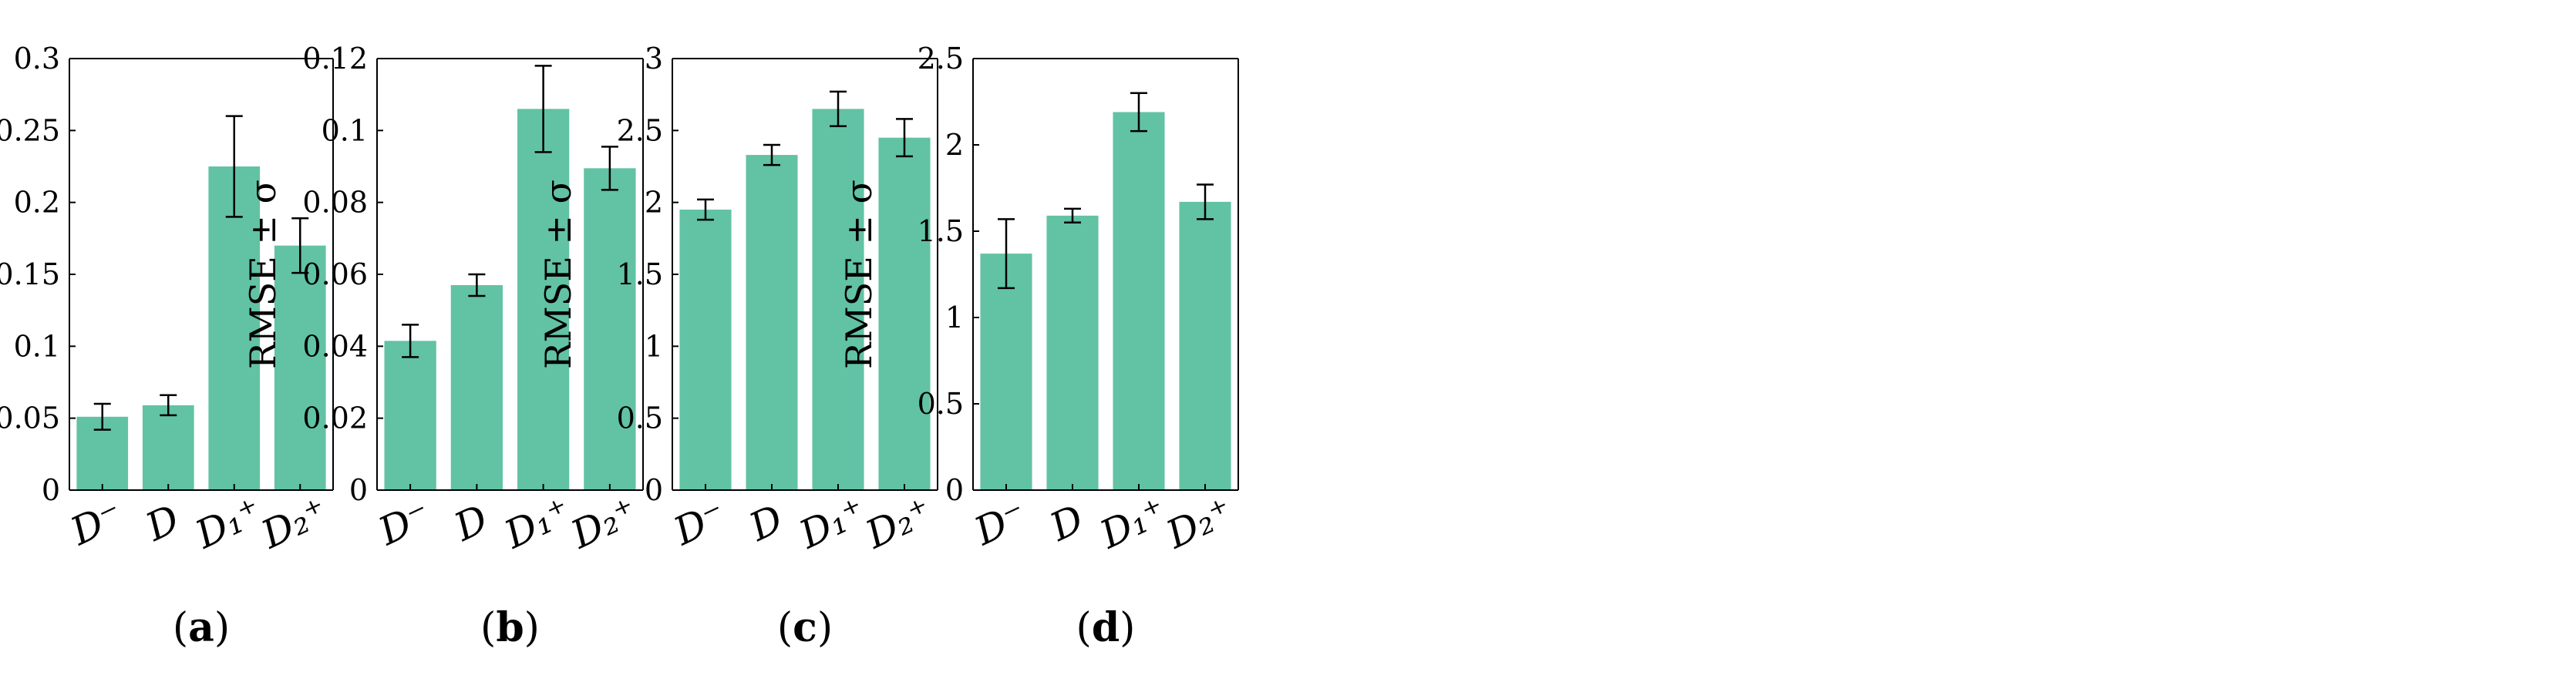  Describe the element at coordinates (30, 418) in the screenshot. I see `y-tick-label: 0.05` at that location.